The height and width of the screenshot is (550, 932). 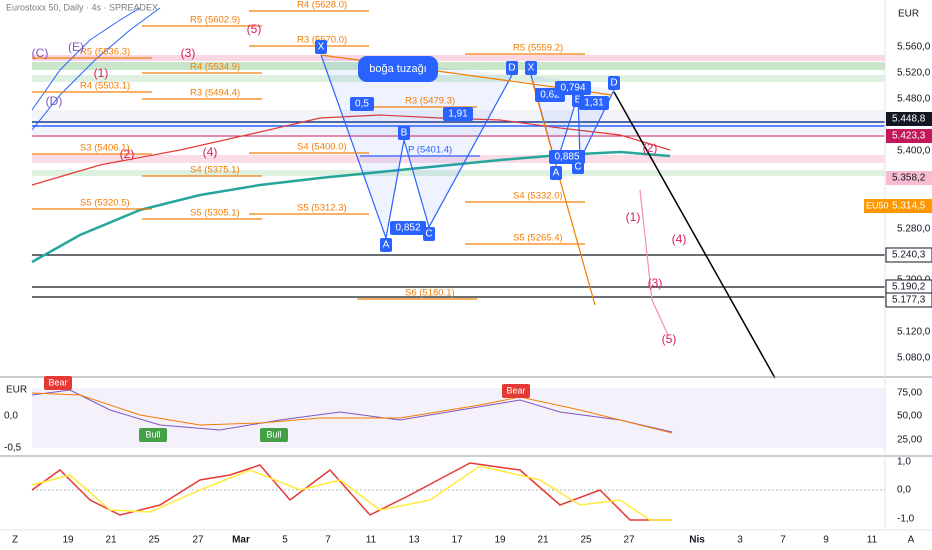 I want to click on rsi-signal, so click(x=352, y=413).